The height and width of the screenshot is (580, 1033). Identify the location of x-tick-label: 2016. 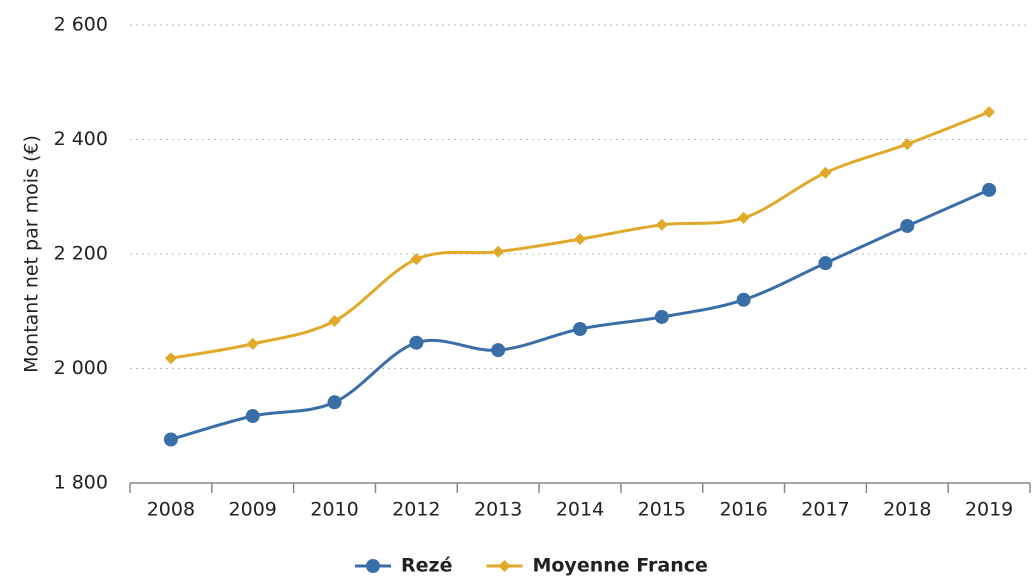
(743, 510).